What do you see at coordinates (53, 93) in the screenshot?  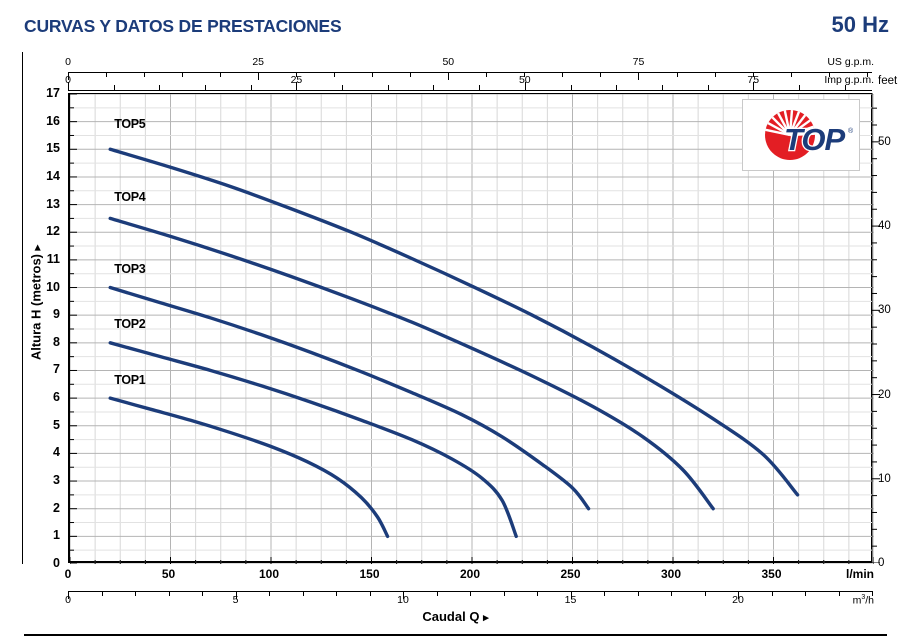 I see `y-tick-17: 17` at bounding box center [53, 93].